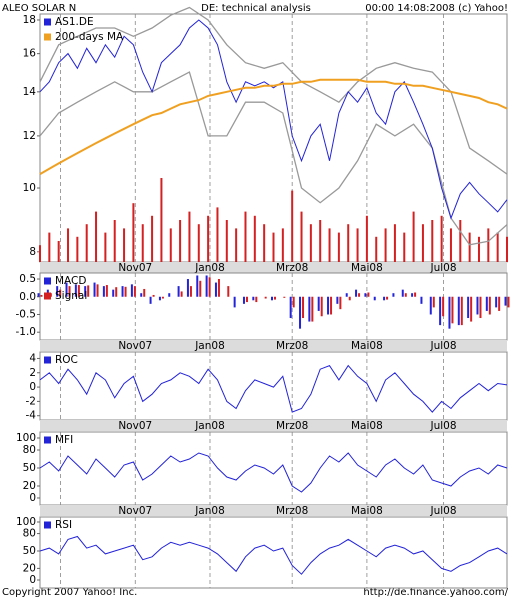  What do you see at coordinates (32, 387) in the screenshot?
I see `y-tick-label: 0` at bounding box center [32, 387].